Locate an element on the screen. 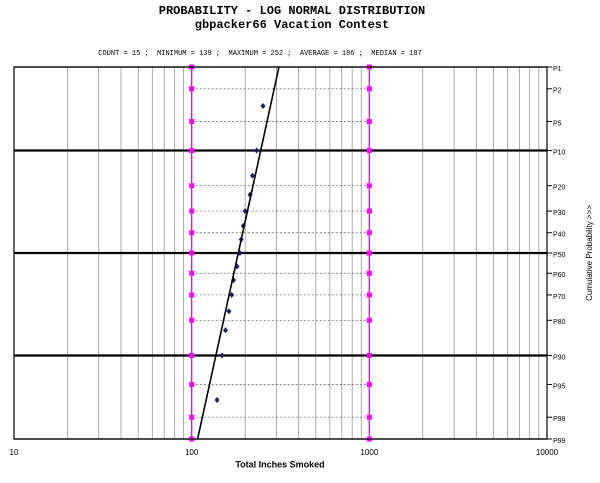 This screenshot has height=483, width=600. y-tick-label: P50 is located at coordinates (559, 255).